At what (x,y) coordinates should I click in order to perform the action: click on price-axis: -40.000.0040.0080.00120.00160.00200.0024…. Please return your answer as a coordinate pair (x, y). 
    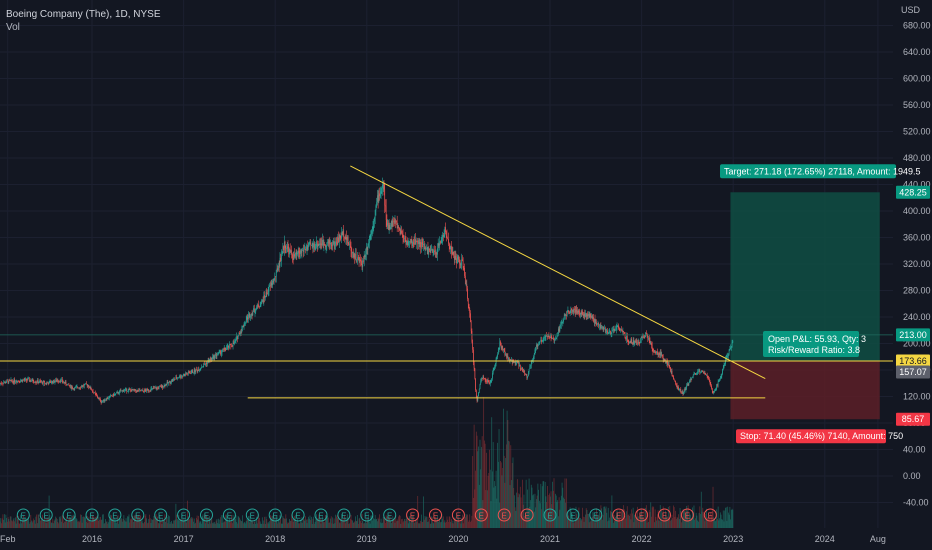
    Looking at the image, I should click on (917, 264).